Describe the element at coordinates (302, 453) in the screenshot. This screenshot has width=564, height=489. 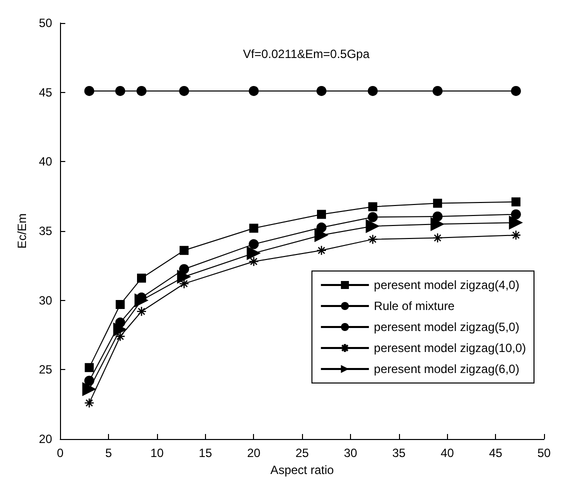
I see `x-tick-label: 25` at that location.